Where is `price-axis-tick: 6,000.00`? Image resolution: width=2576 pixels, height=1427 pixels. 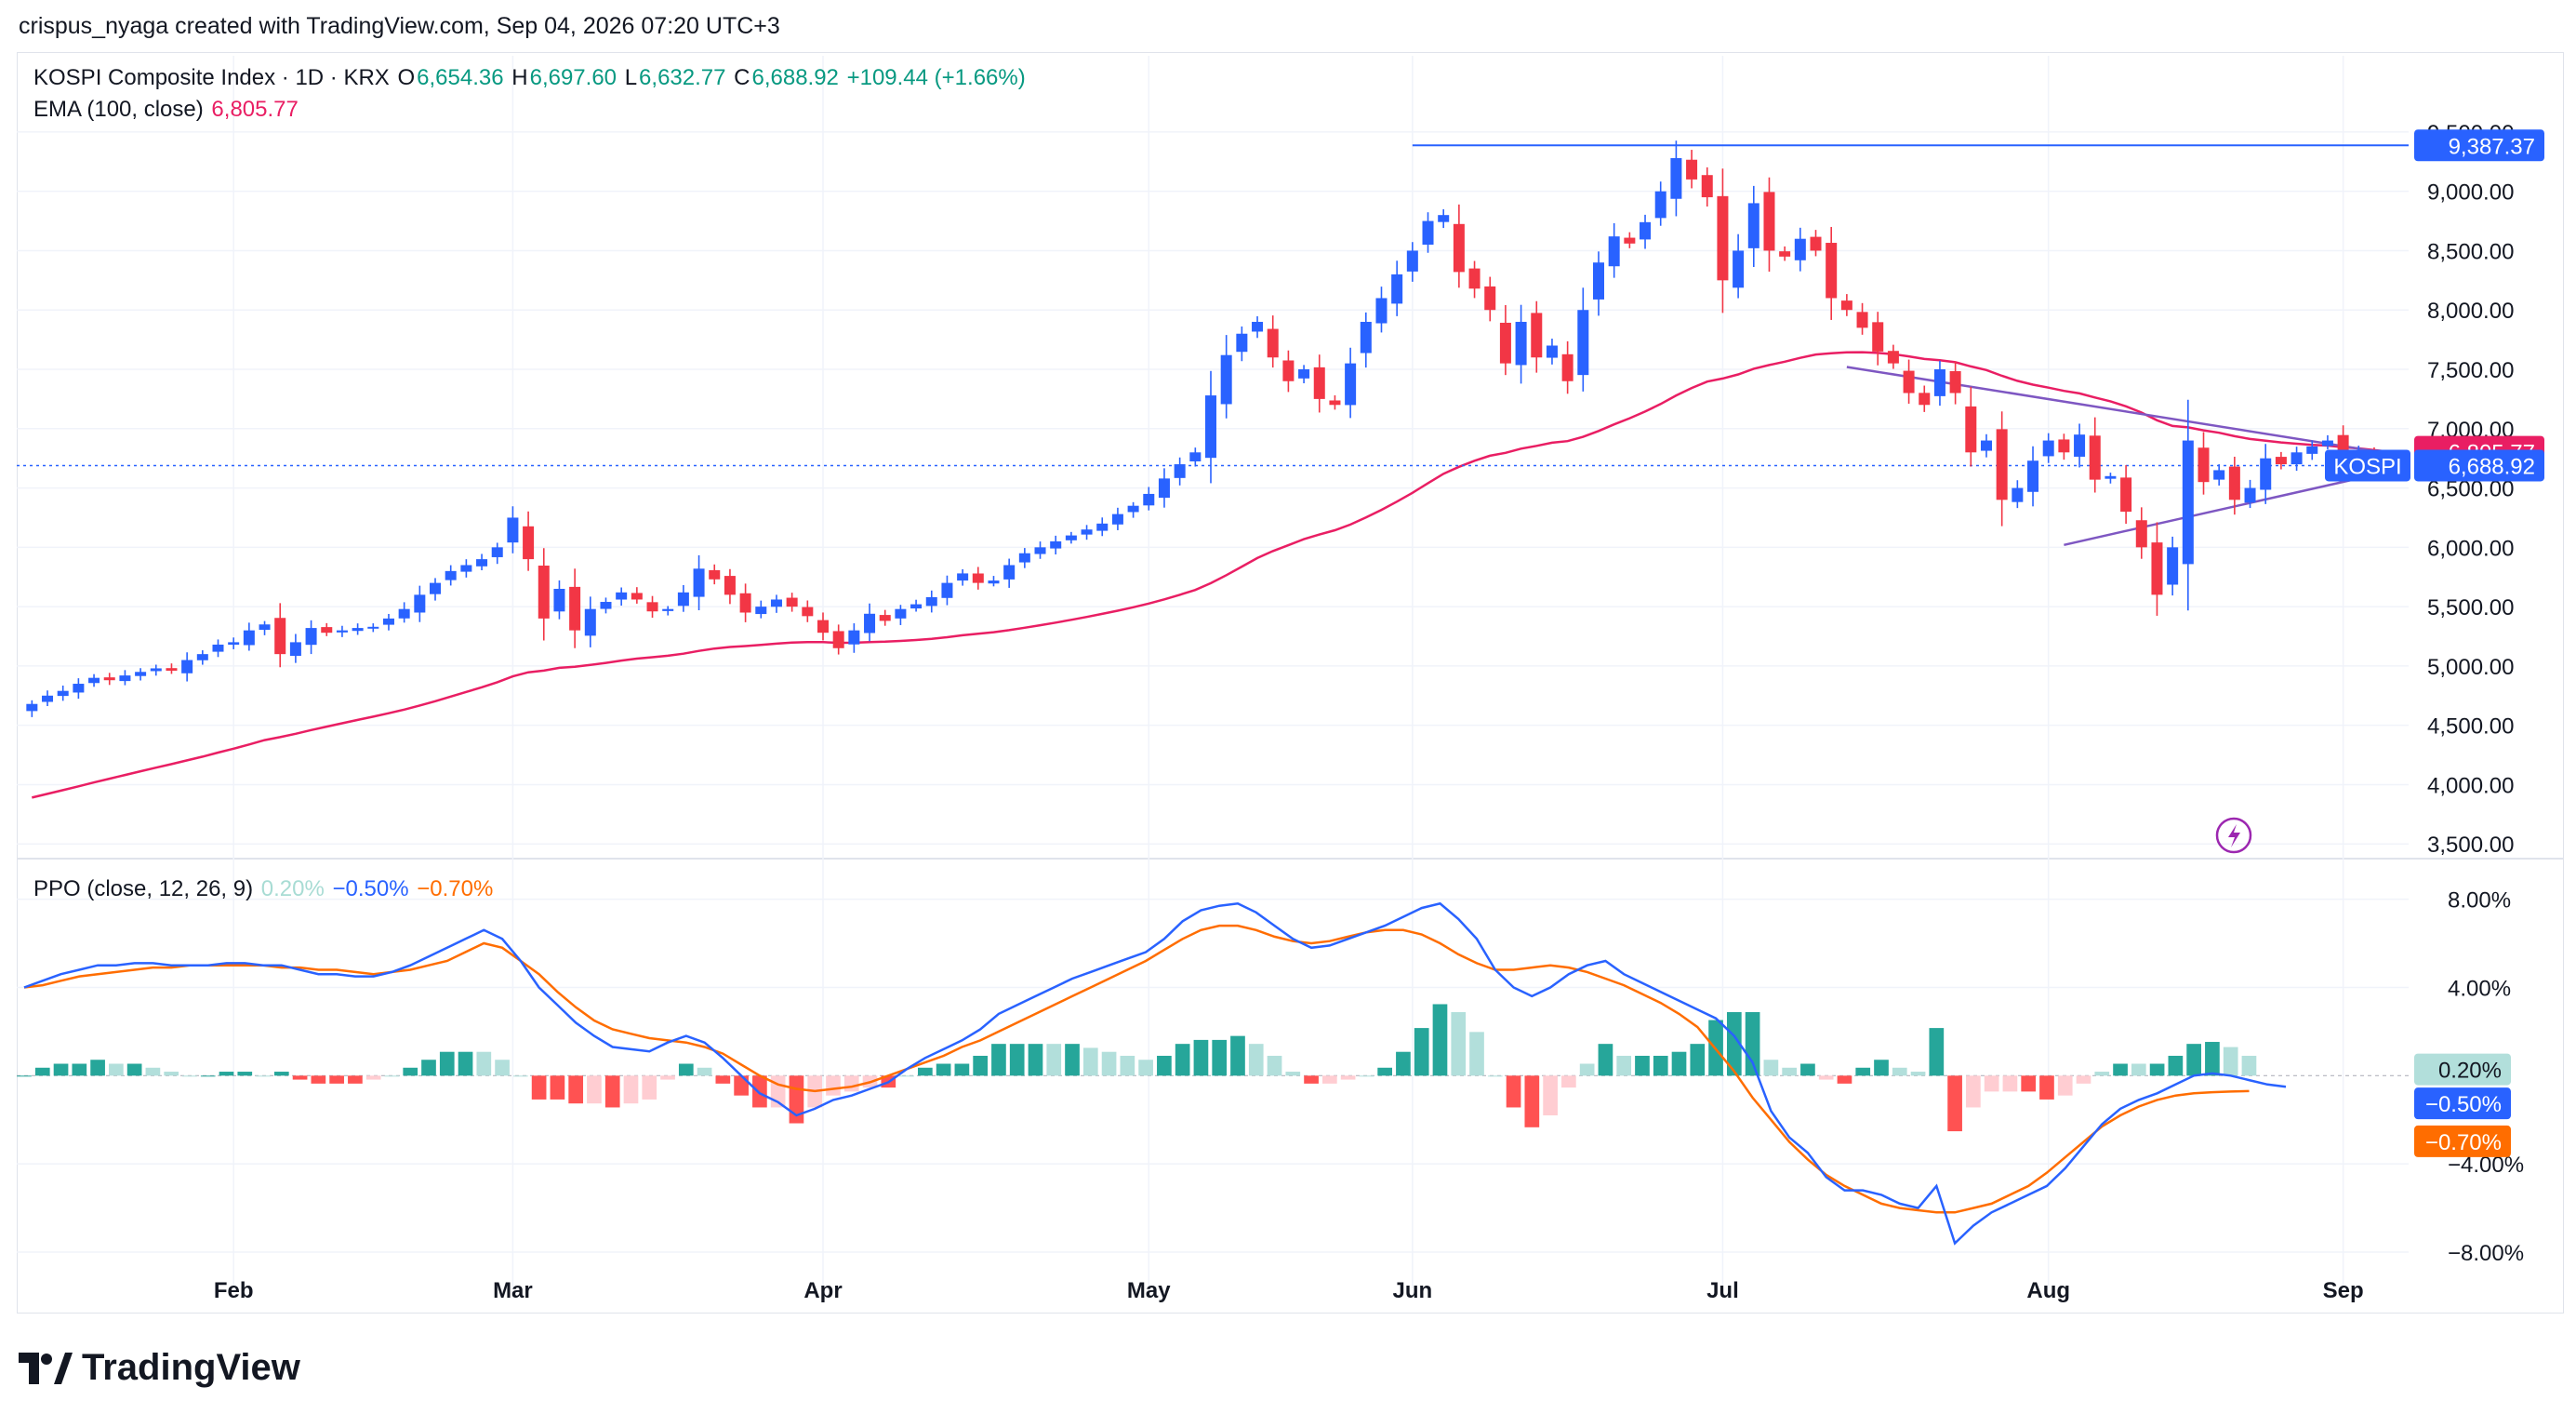 price-axis-tick: 6,000.00 is located at coordinates (2470, 548).